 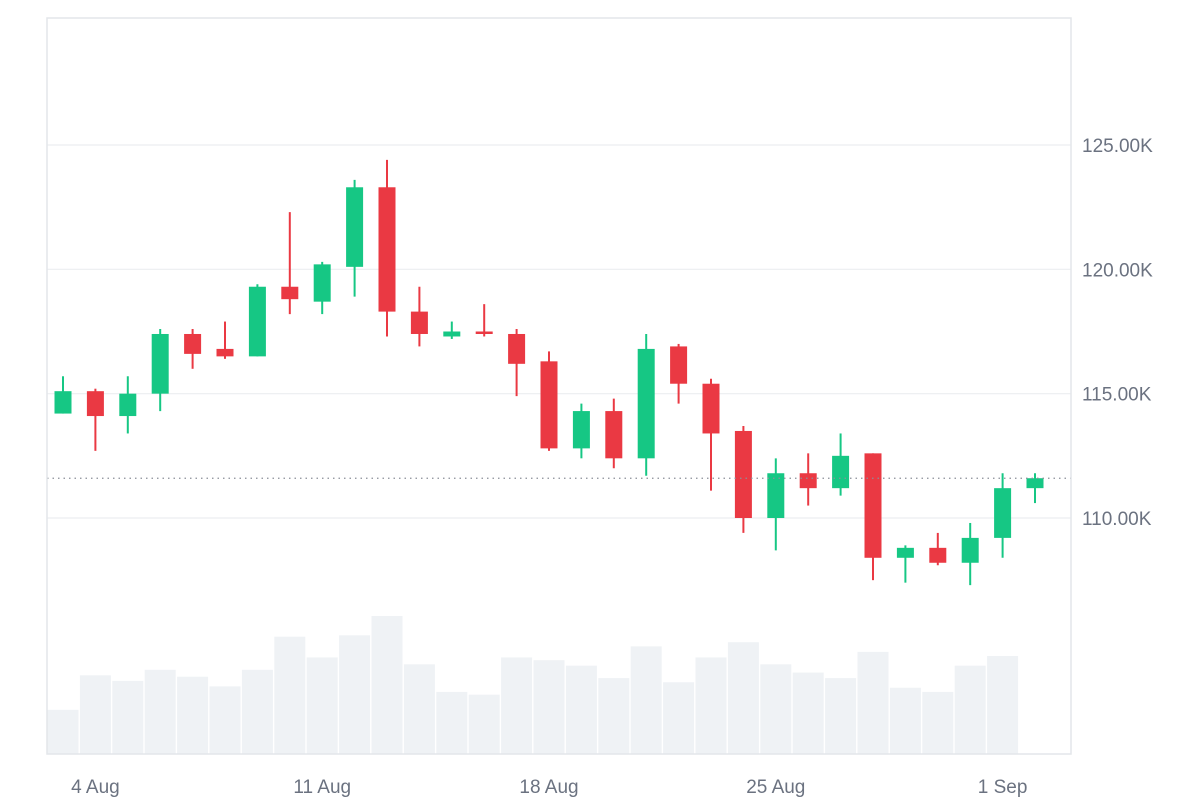 I want to click on x-tick-label: 18 Aug, so click(x=548, y=787).